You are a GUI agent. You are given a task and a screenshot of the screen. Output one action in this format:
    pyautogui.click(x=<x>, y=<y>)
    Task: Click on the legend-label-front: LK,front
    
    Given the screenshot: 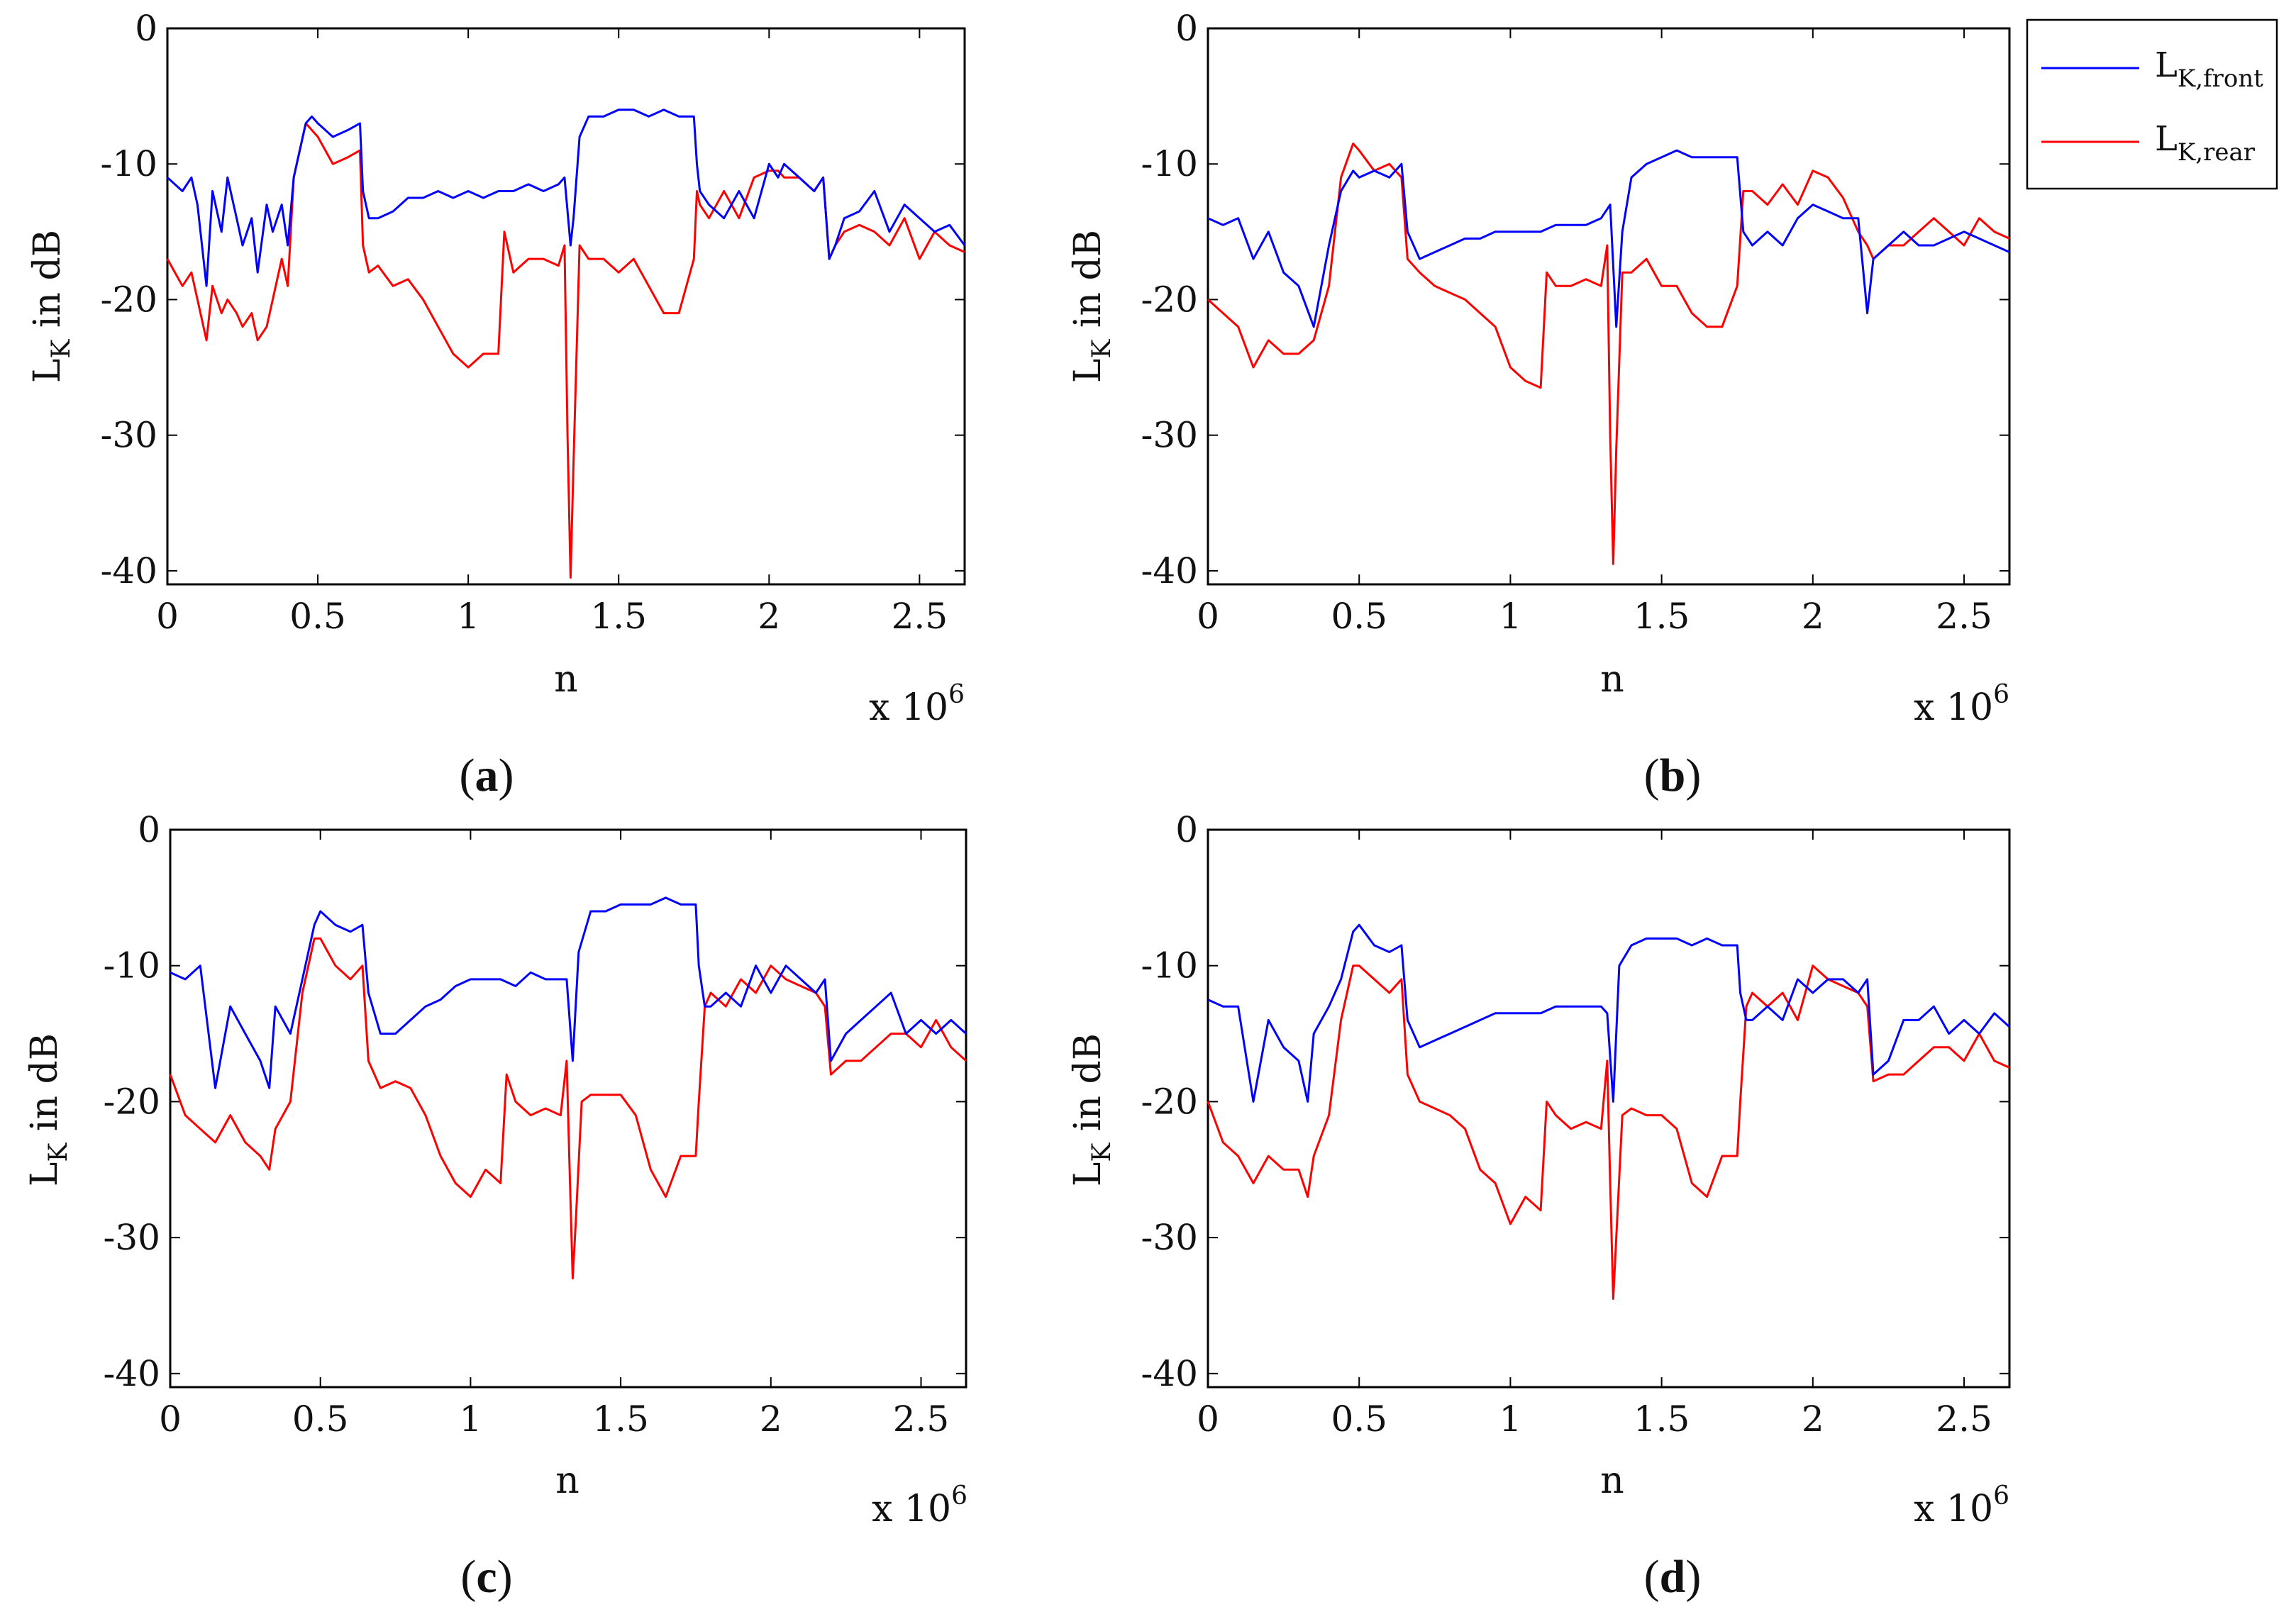 What is the action you would take?
    pyautogui.click(x=2209, y=69)
    